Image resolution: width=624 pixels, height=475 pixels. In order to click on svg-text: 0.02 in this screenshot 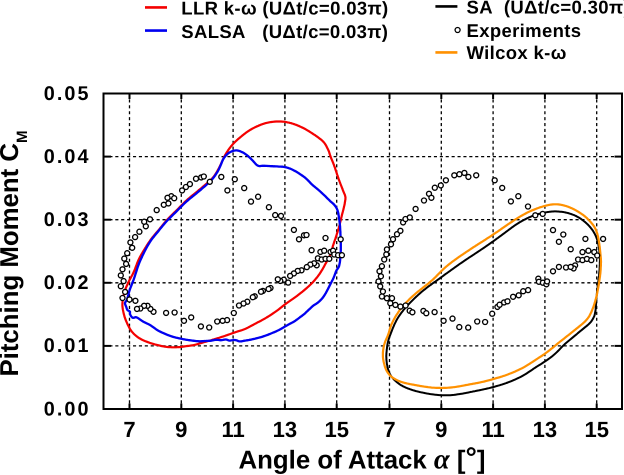, I will do `click(67, 283)`.